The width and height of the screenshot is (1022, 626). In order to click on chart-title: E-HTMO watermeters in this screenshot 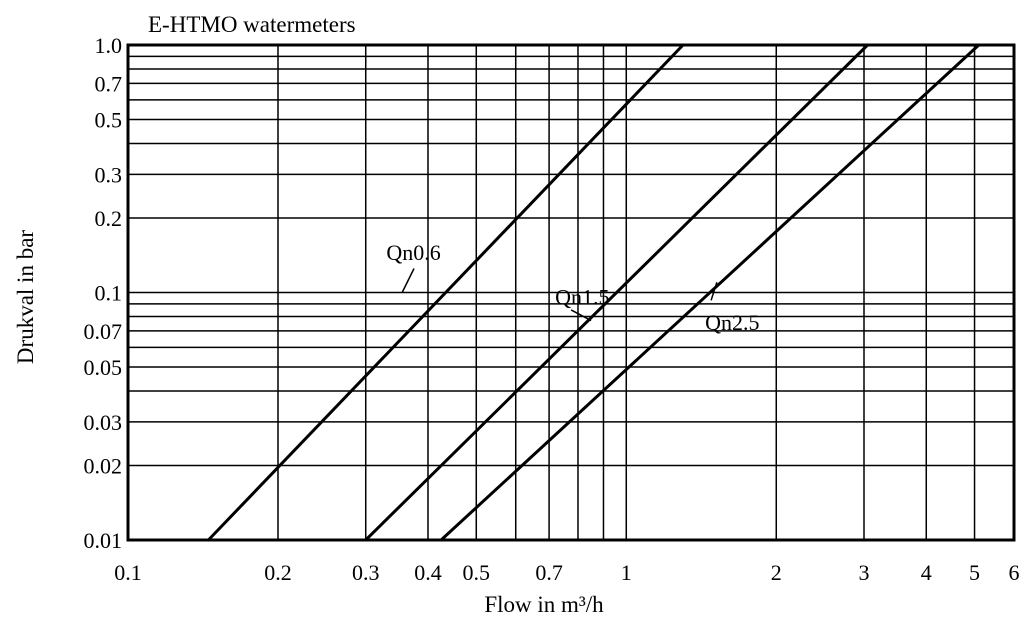, I will do `click(252, 24)`.